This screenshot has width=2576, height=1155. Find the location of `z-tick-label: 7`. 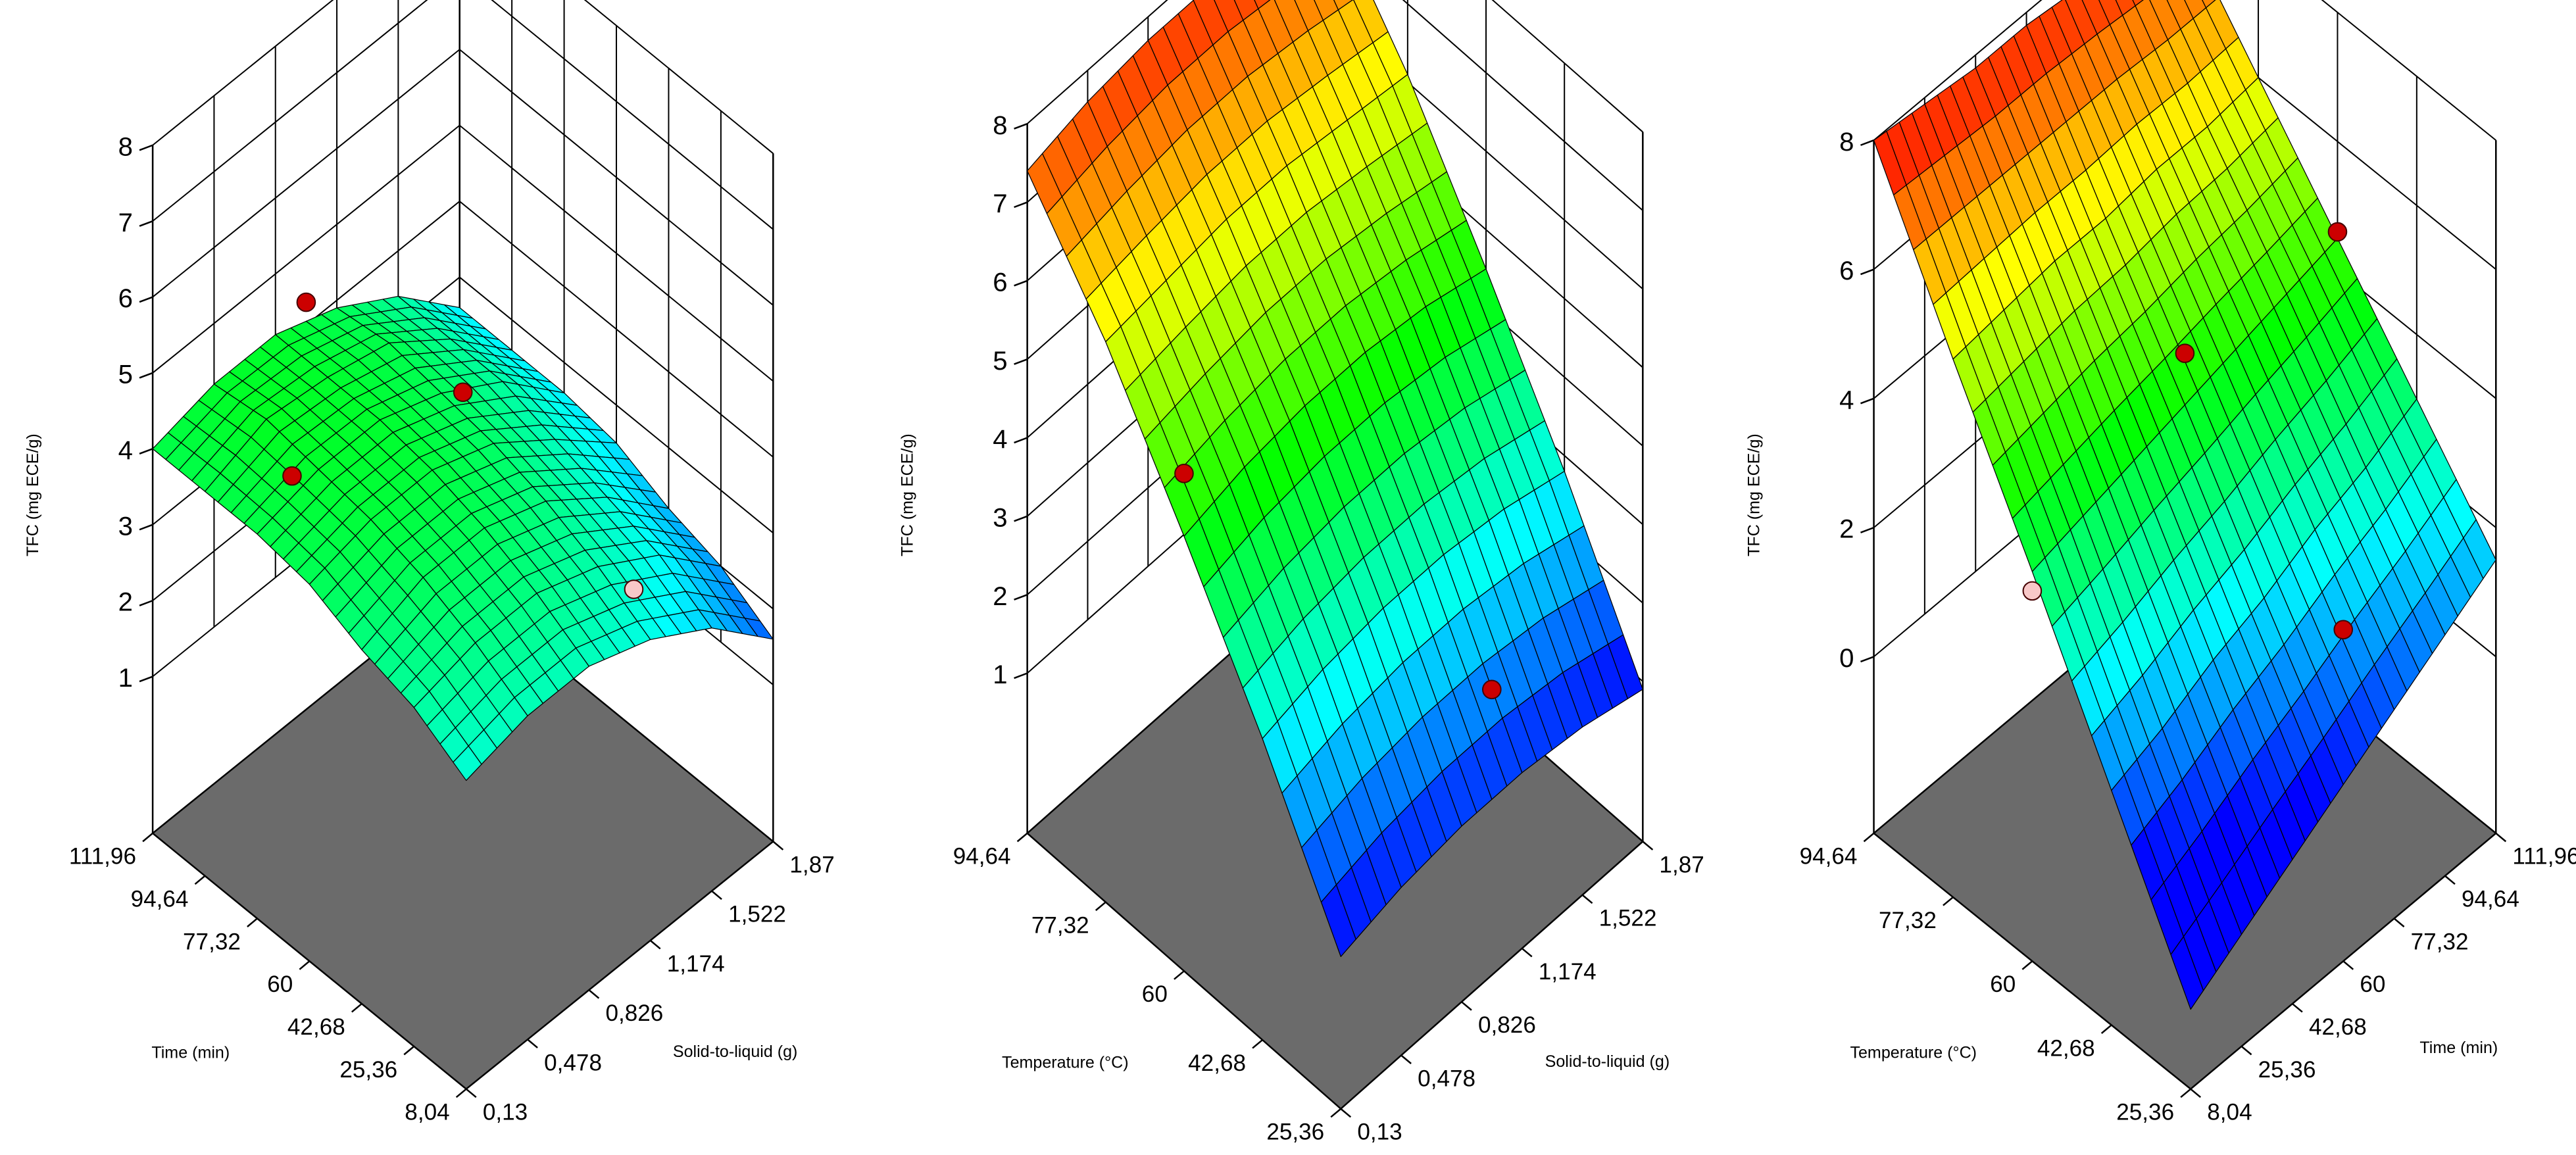

z-tick-label: 7 is located at coordinates (125, 222).